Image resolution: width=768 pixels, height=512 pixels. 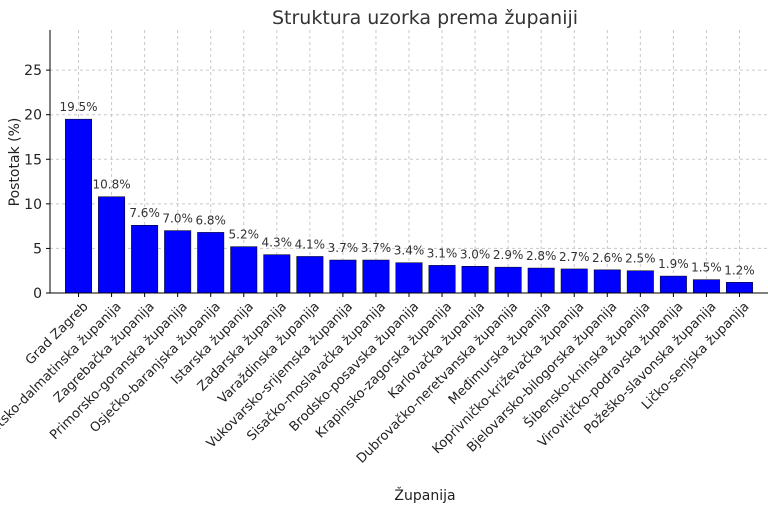 I want to click on y-tick-labels: 0 5 10 15 20 25, so click(x=33, y=182).